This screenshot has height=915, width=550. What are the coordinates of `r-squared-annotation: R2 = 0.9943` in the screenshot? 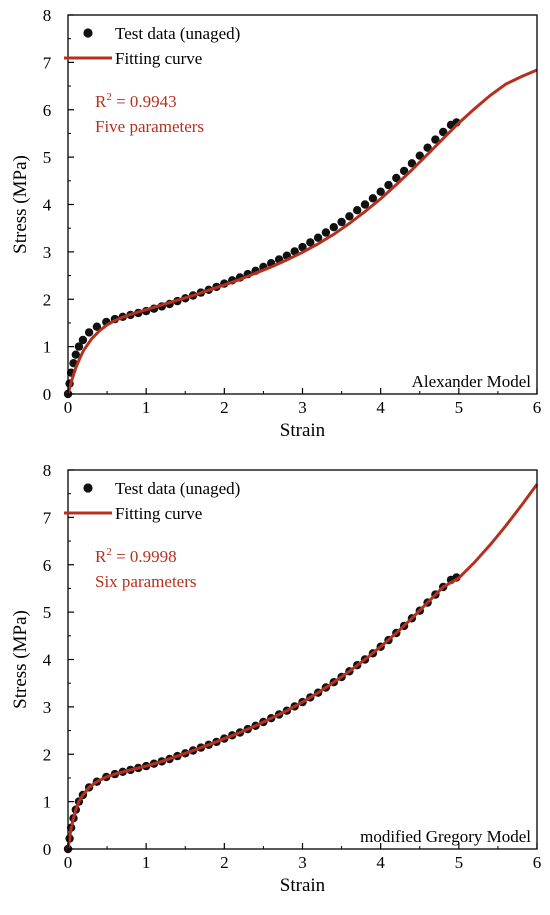 It's located at (136, 101).